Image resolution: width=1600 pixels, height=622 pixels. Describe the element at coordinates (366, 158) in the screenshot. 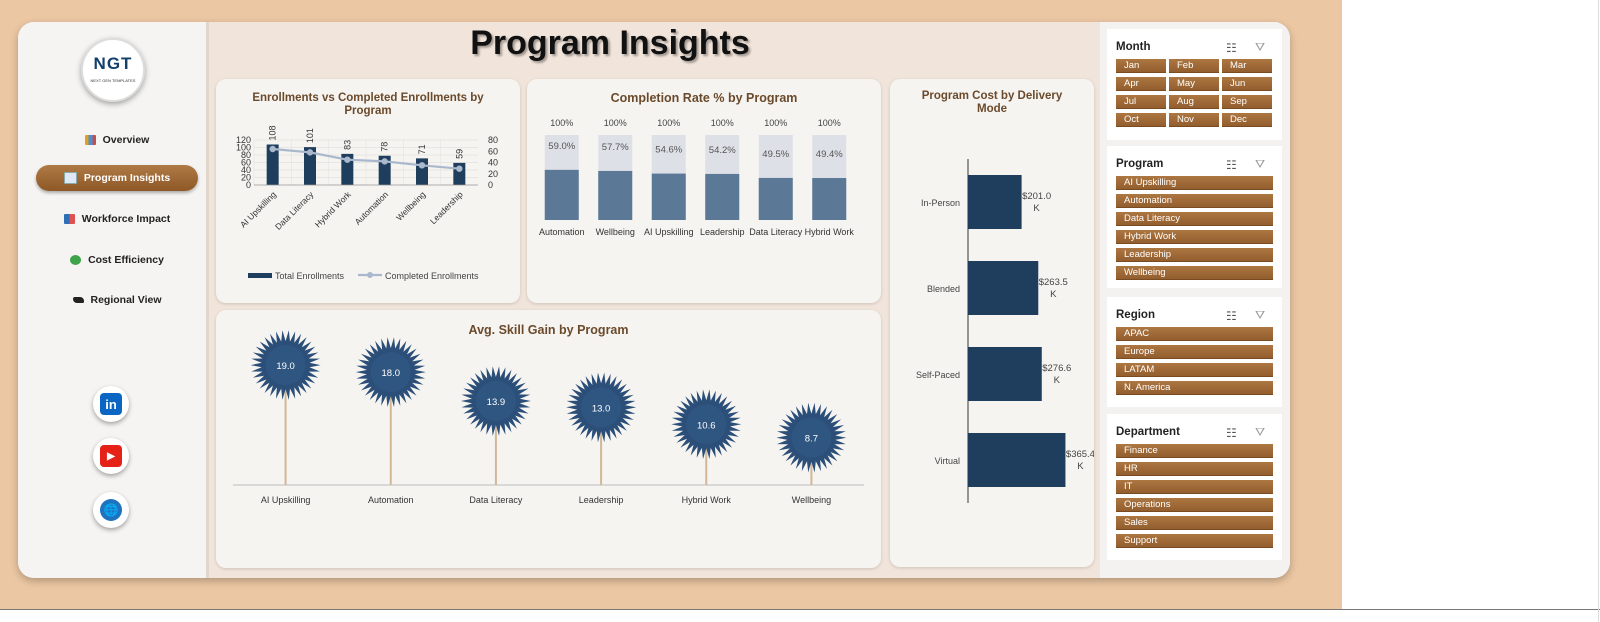

I see `series-line` at that location.